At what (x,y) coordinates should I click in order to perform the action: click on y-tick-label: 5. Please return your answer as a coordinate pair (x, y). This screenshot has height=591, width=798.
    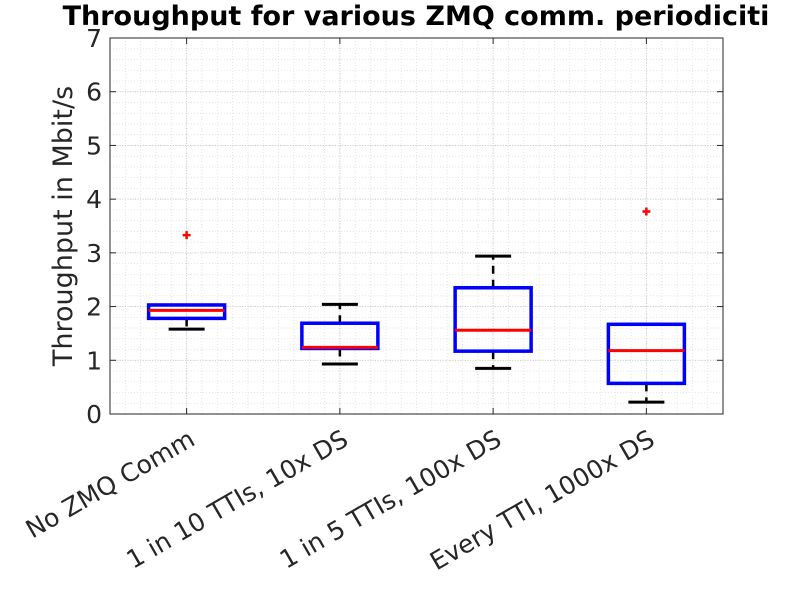
    Looking at the image, I should click on (94, 145).